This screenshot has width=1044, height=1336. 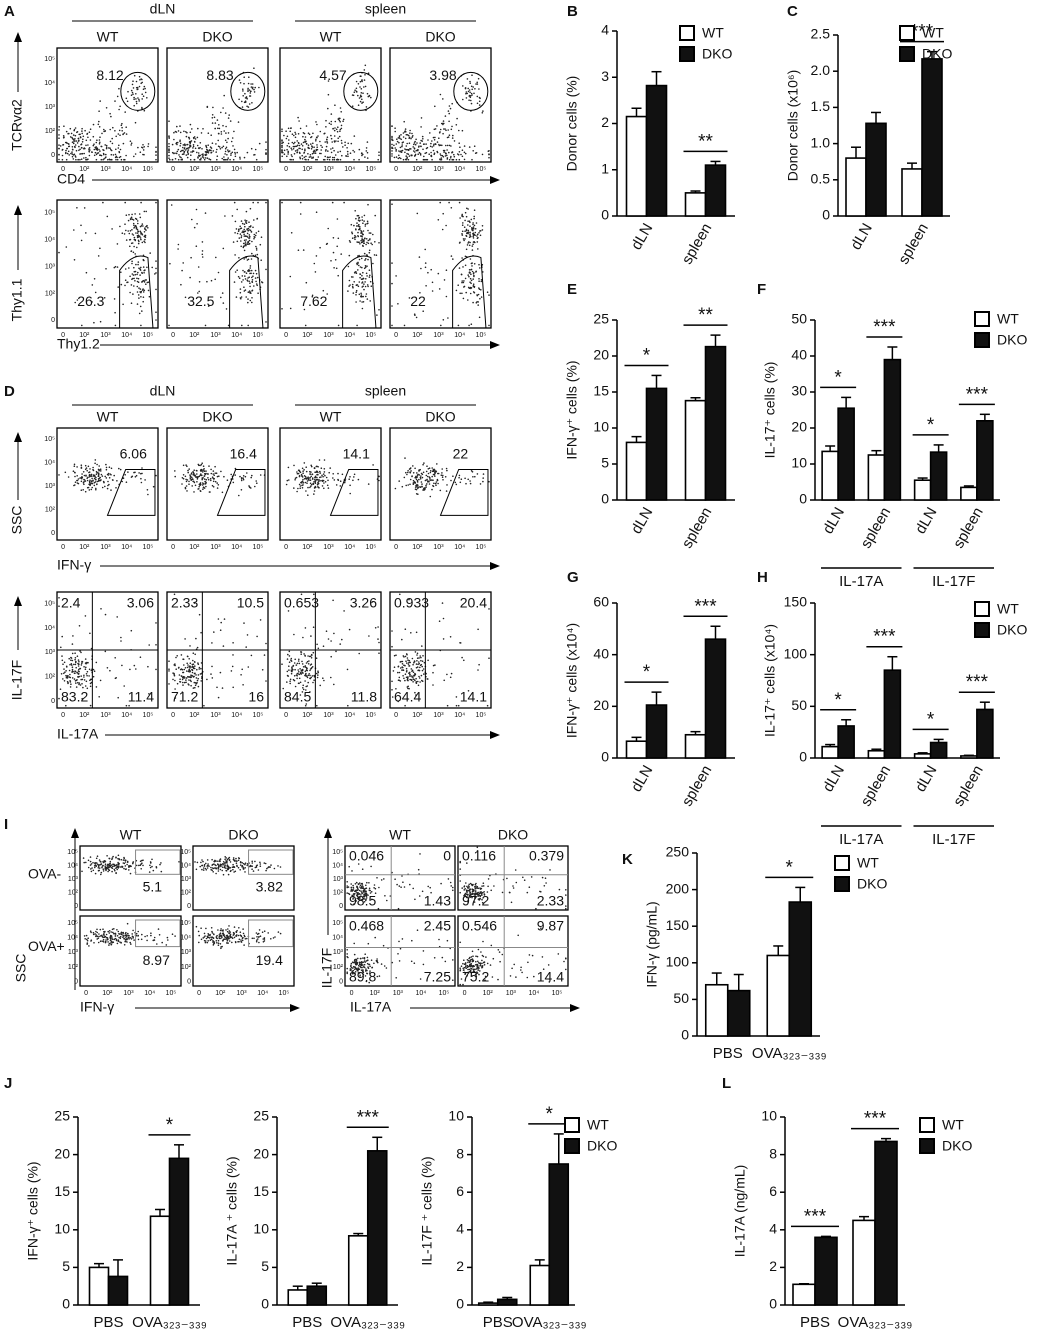 I want to click on flow-tick: 10⁴, so click(x=349, y=547).